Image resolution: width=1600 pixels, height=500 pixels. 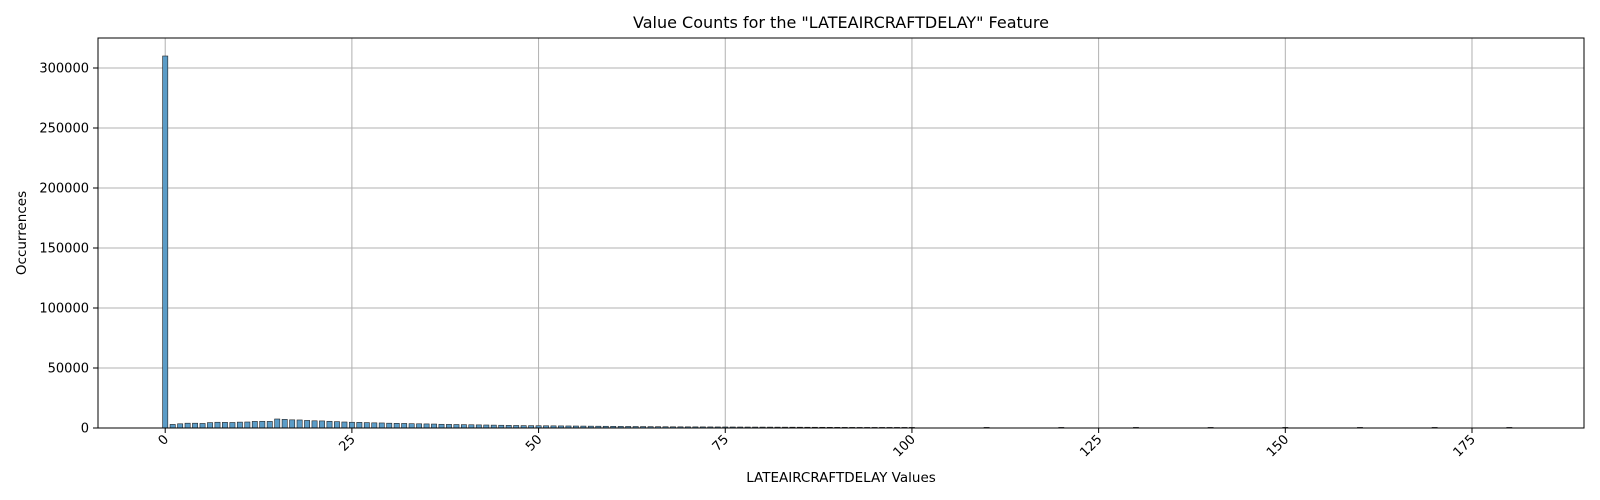 What do you see at coordinates (1278, 446) in the screenshot?
I see `x-tick-label-6: 150` at bounding box center [1278, 446].